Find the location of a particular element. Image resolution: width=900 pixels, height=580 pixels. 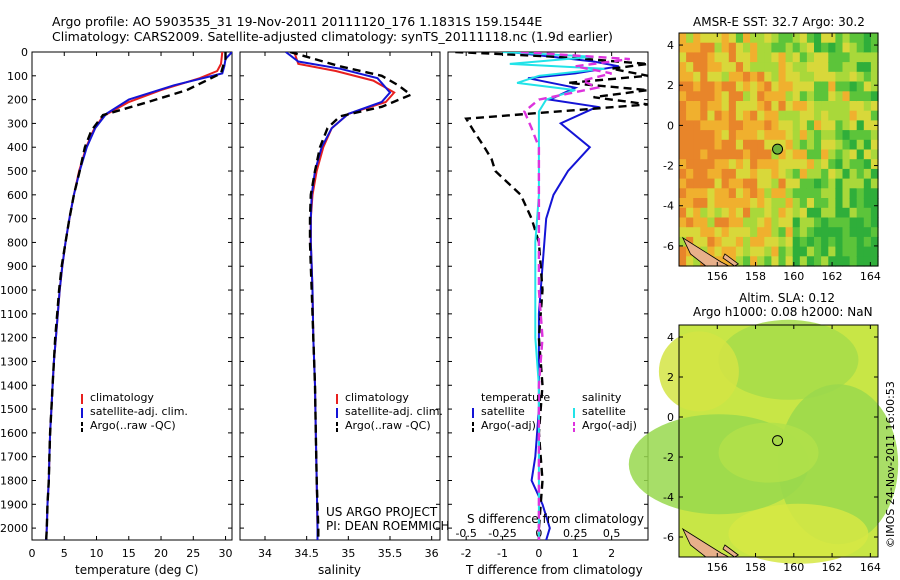

depth-tick-label: 2000 is located at coordinates (14, 528).